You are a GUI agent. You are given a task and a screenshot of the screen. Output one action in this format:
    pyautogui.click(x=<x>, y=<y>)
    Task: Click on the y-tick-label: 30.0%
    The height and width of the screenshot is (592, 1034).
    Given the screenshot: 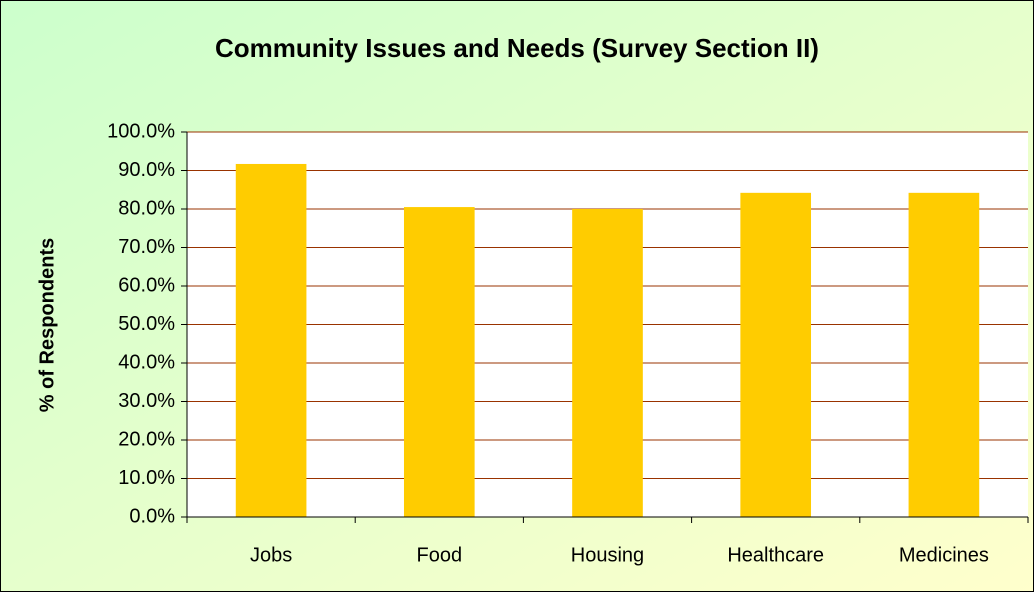 What is the action you would take?
    pyautogui.click(x=146, y=401)
    